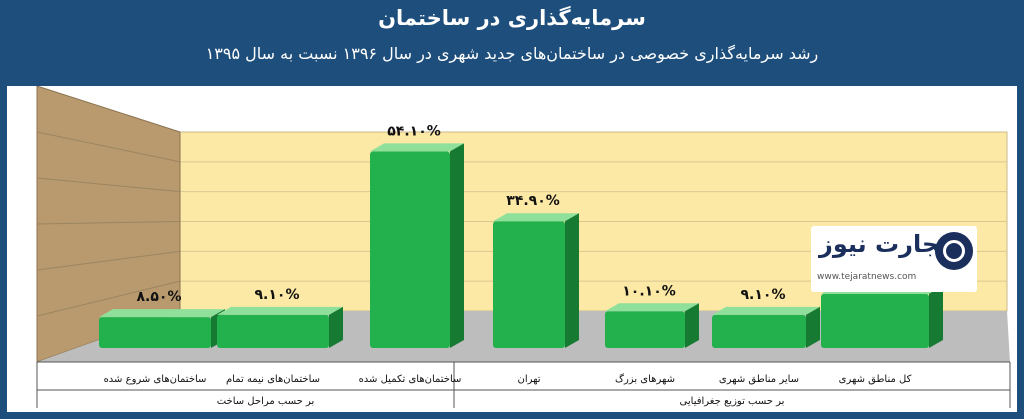 This screenshot has width=1024, height=419. I want to click on data-label: ۳۴.۹۰%, so click(533, 201).